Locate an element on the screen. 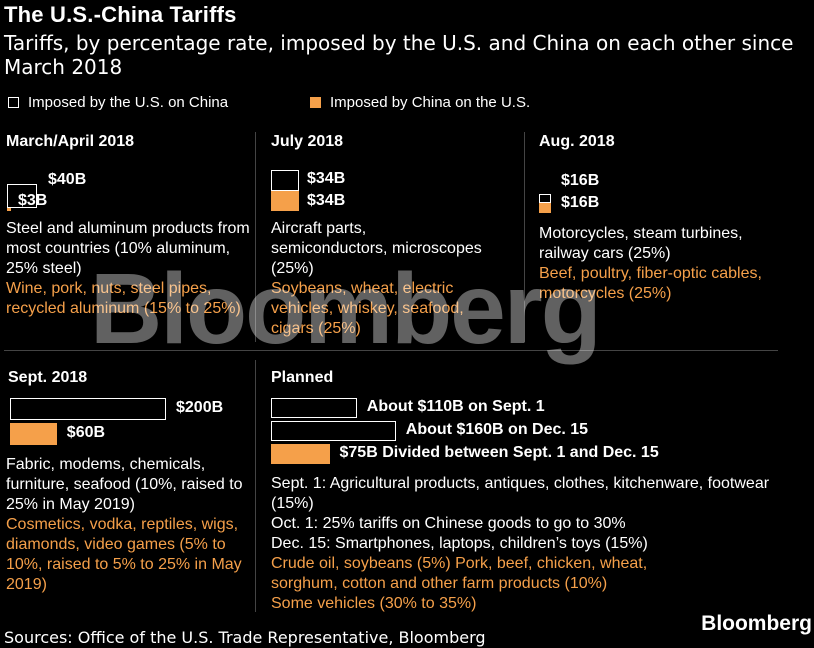 This screenshot has width=814, height=648. bar-label-us-mar-apr-2018: $40B is located at coordinates (67, 179).